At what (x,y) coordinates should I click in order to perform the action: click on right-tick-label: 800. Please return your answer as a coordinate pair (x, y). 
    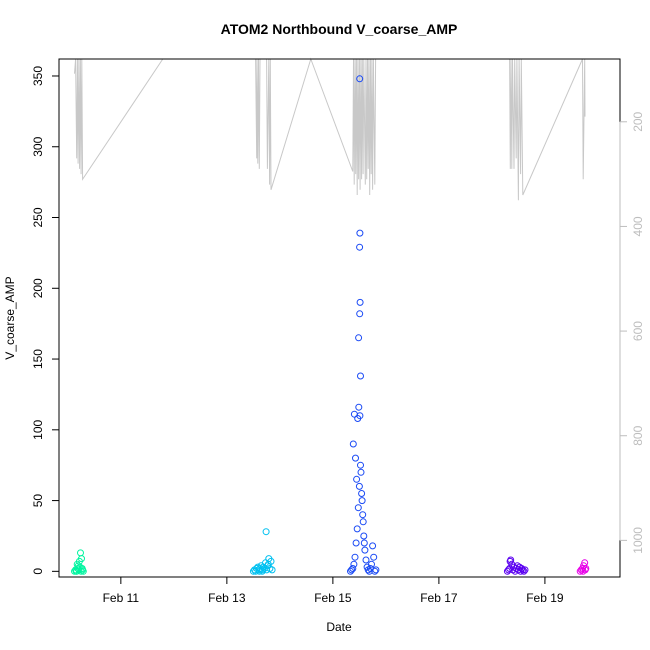
    Looking at the image, I should click on (638, 435).